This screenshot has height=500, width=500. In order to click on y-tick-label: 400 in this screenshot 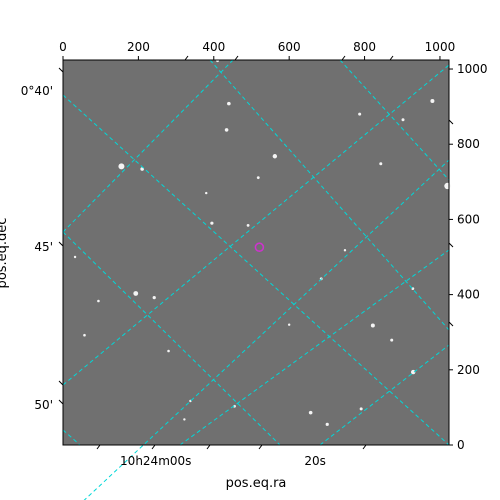, I will do `click(468, 295)`.